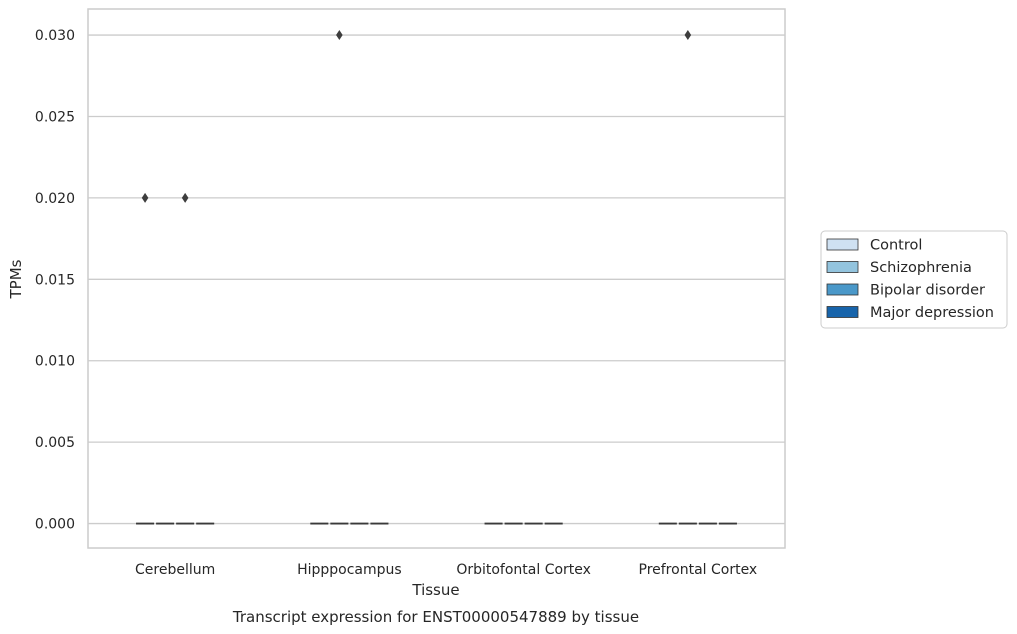 Image resolution: width=1017 pixels, height=634 pixels. What do you see at coordinates (16, 279) in the screenshot?
I see `y-axis-label: TPMs` at bounding box center [16, 279].